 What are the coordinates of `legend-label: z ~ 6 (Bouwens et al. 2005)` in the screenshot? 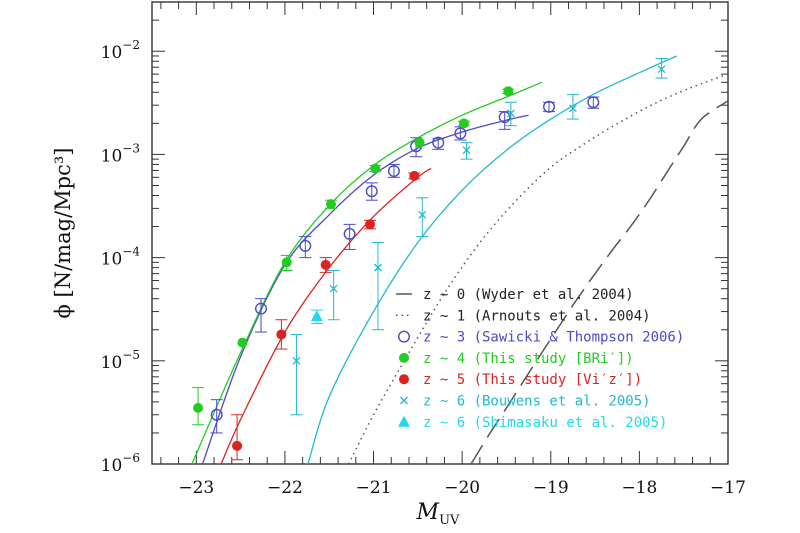 It's located at (537, 402).